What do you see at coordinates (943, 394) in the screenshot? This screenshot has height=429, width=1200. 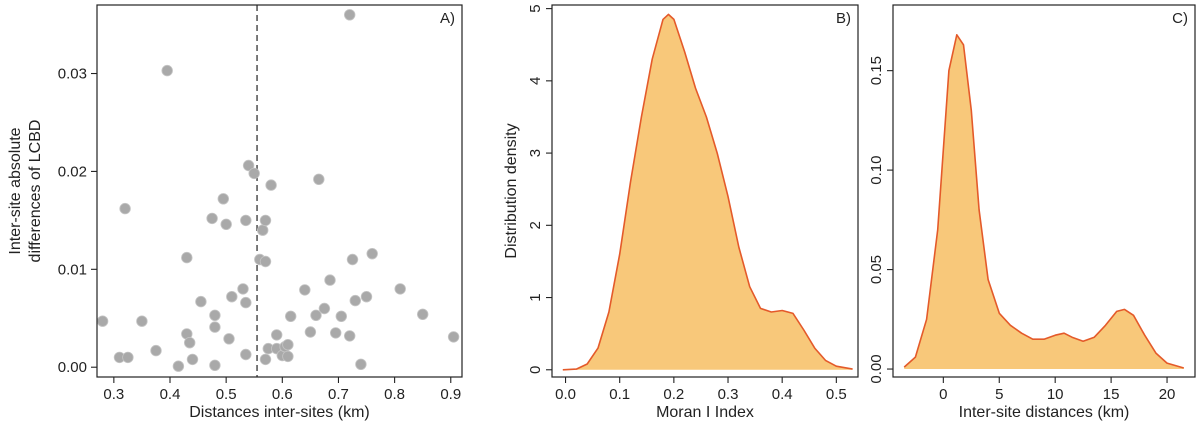 I see `x-tick-label: 0` at bounding box center [943, 394].